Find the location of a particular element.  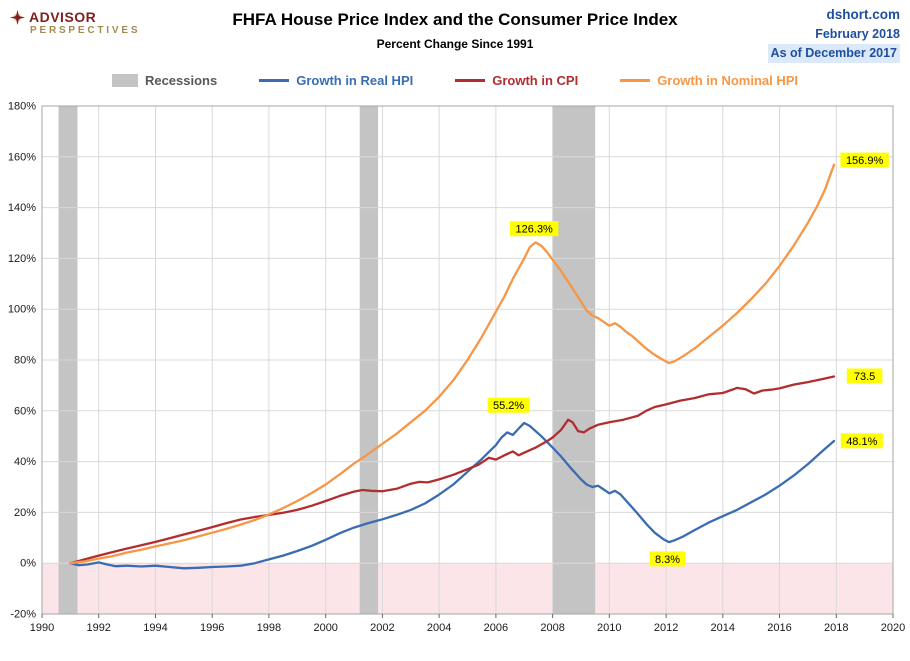

x-axis-label: 2020 is located at coordinates (893, 628).